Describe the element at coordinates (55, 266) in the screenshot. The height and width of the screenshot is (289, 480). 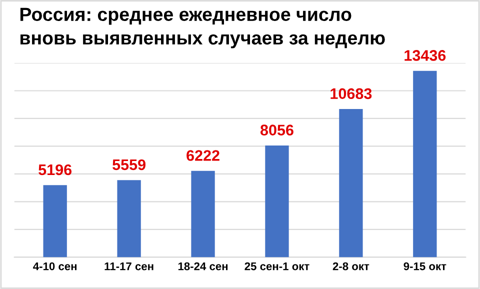
I see `x-tick-label: 4-10 сен` at that location.